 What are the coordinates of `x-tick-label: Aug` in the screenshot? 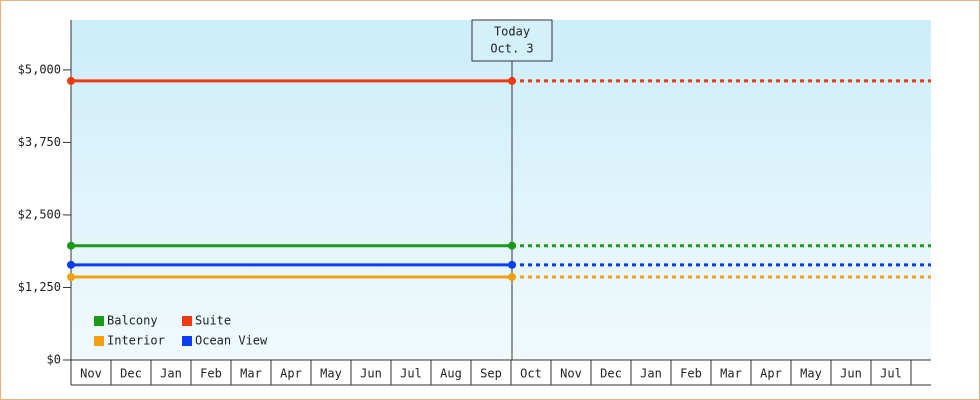 It's located at (451, 374).